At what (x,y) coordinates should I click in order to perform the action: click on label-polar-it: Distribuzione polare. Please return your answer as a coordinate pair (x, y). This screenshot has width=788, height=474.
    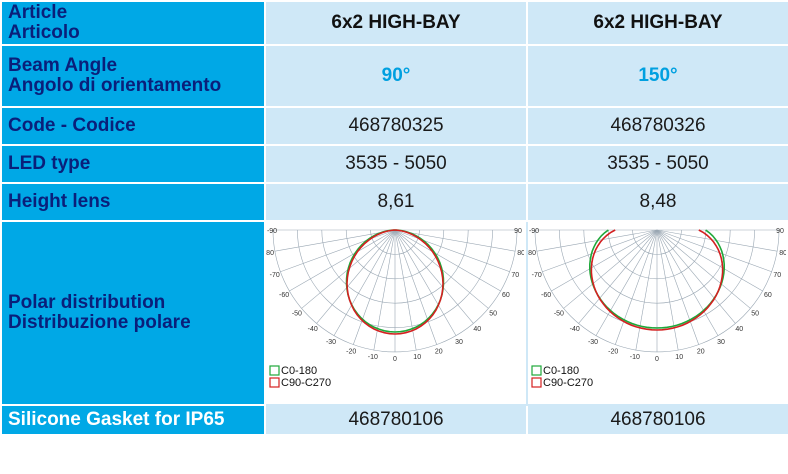
    Looking at the image, I should click on (99, 322).